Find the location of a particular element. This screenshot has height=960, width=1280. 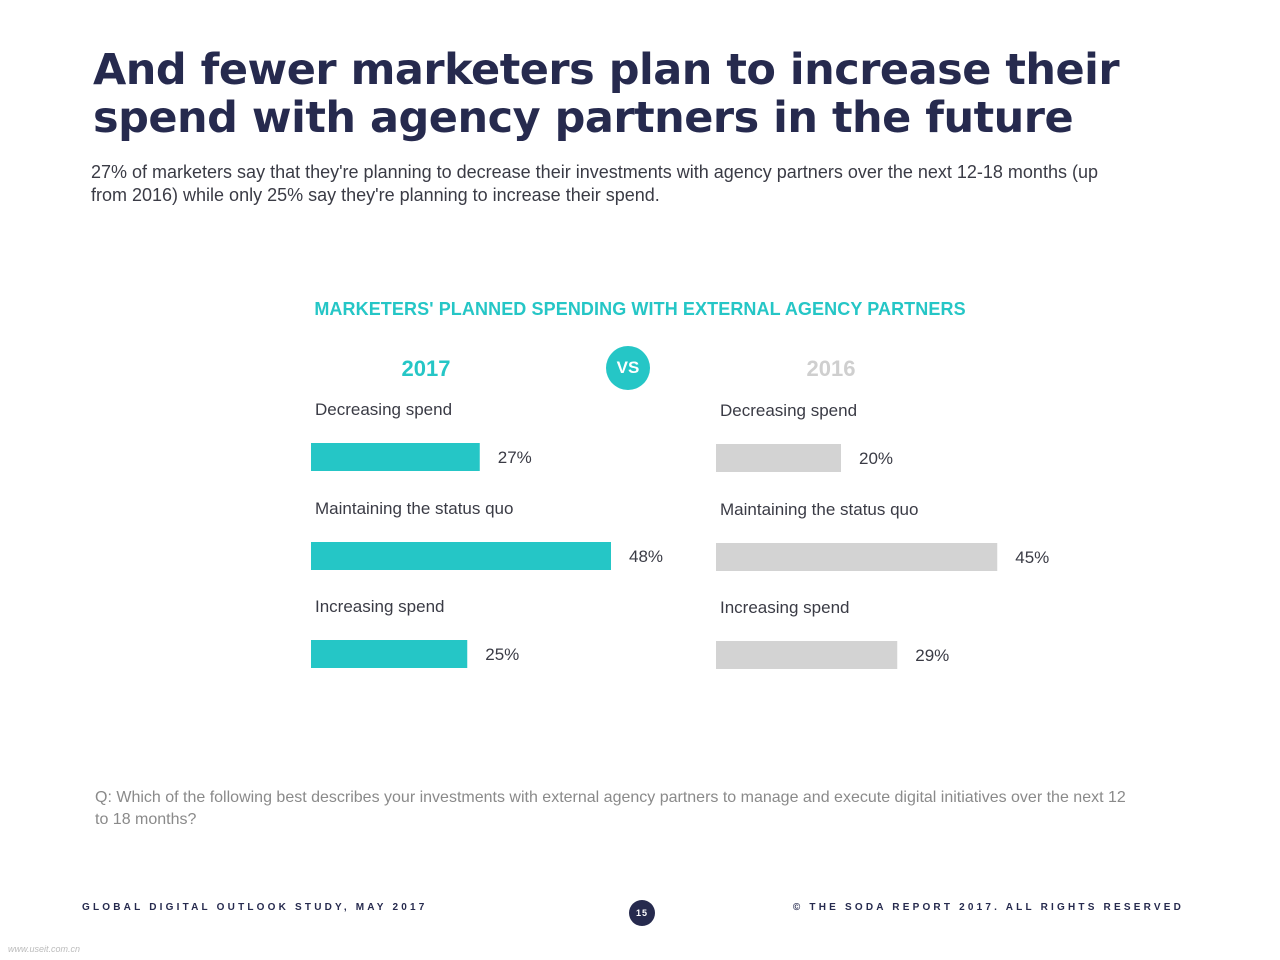

footer-study-name: GLOBAL DIGITAL OUTLOOK STUDY, MAY 2017 is located at coordinates (255, 907).